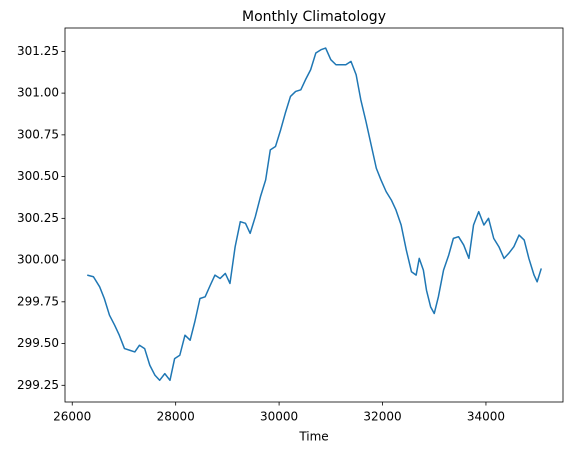  What do you see at coordinates (38, 51) in the screenshot?
I see `y-tick-label: 301.25` at bounding box center [38, 51].